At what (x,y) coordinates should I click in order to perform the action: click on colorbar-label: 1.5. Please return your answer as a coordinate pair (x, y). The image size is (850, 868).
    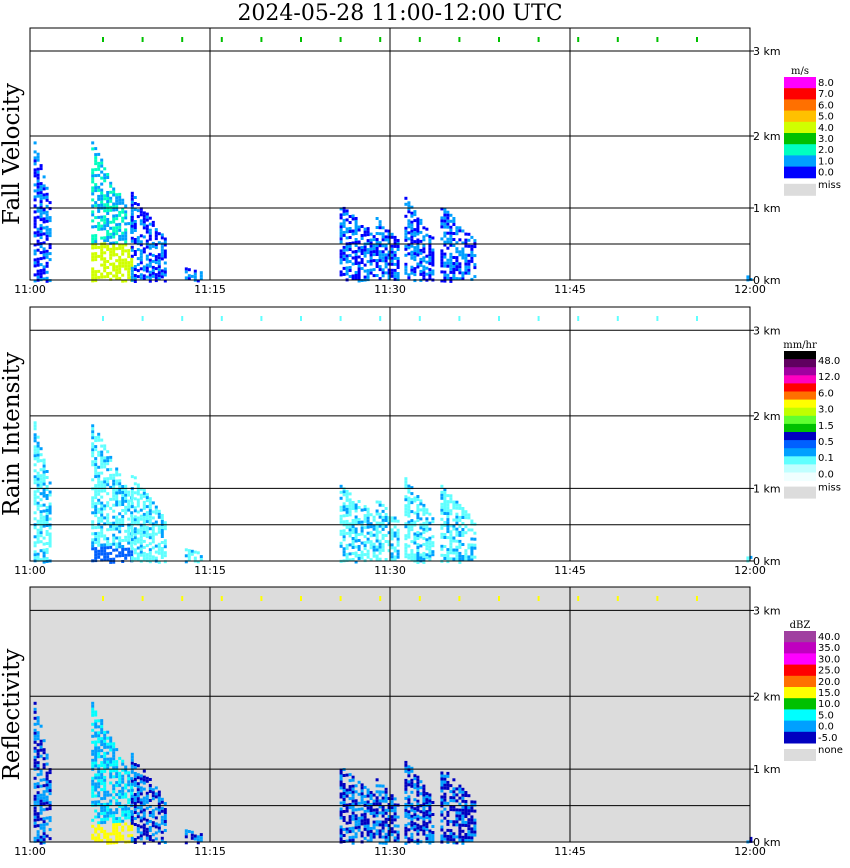
    Looking at the image, I should click on (826, 426).